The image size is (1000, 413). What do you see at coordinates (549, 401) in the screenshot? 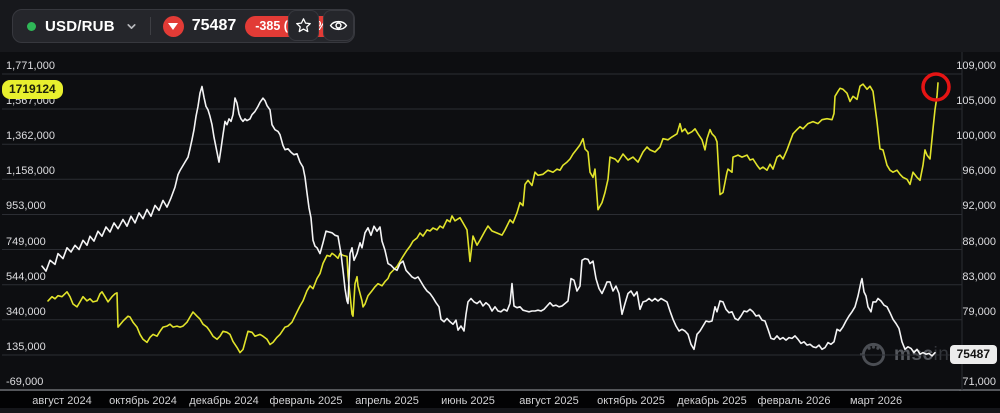
I see `x-axis-label: август 2025` at bounding box center [549, 401].